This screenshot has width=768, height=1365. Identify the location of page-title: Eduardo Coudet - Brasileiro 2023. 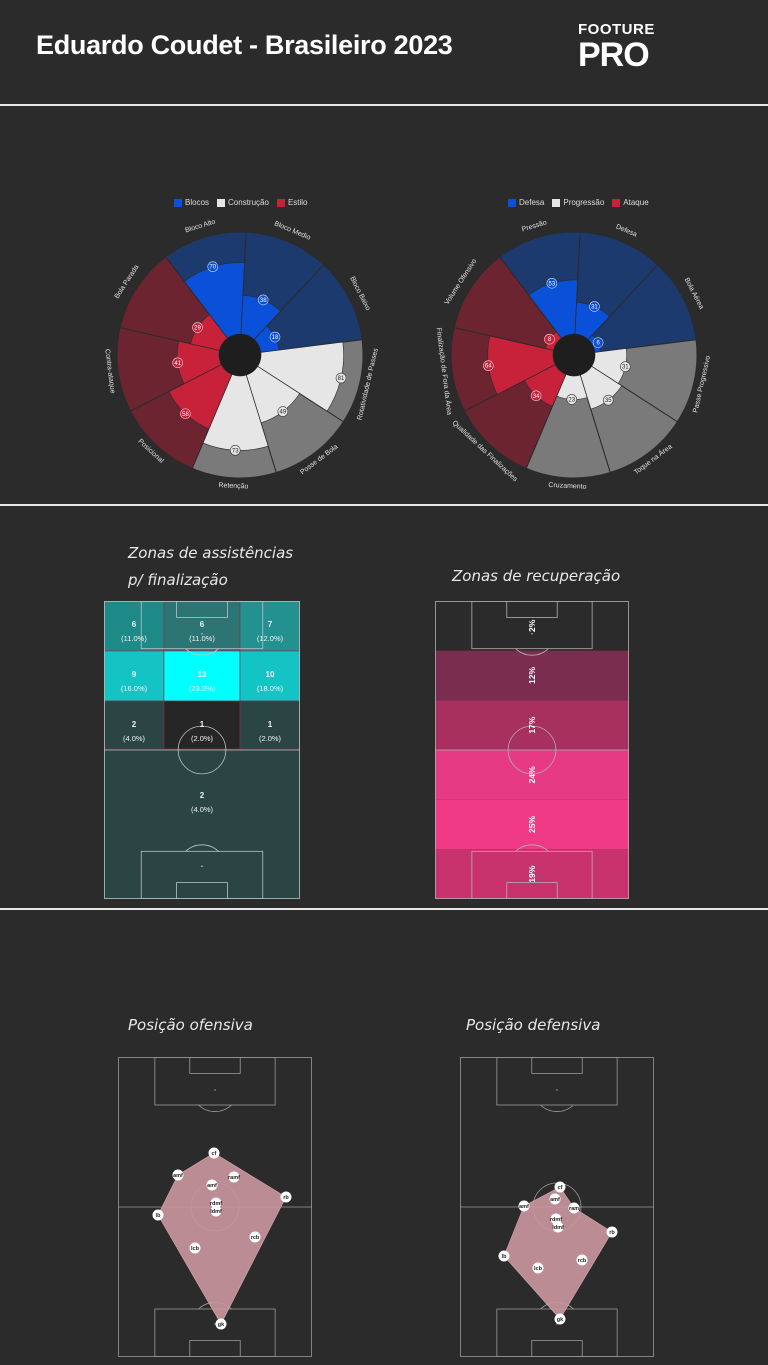
(244, 45).